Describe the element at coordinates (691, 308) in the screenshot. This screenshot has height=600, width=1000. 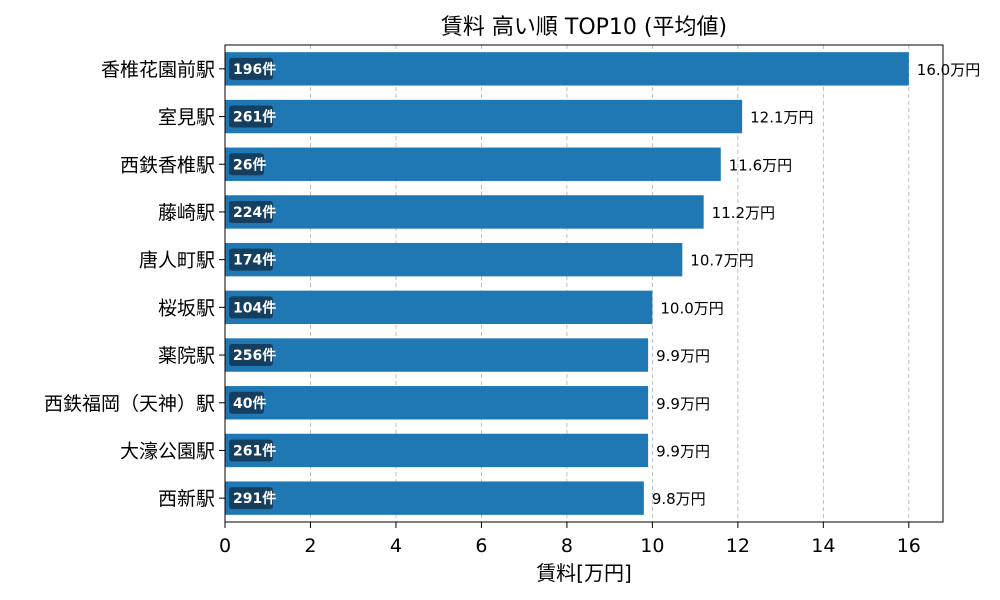
I see `value-label: 10.0万円` at that location.